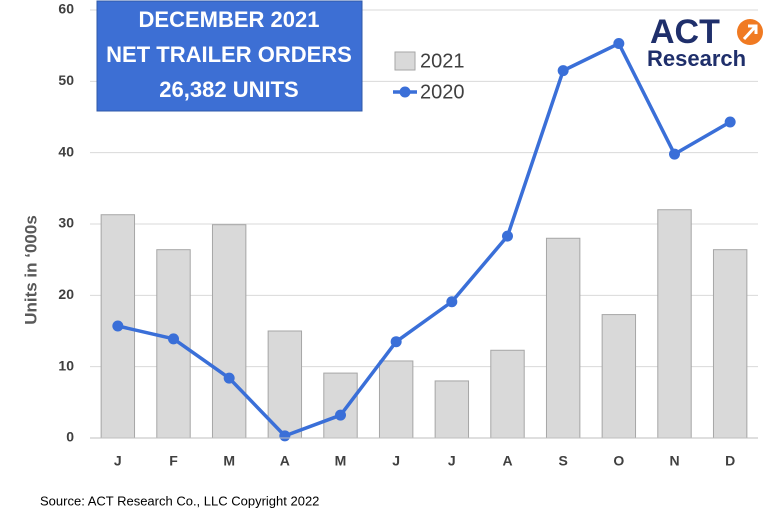 The image size is (768, 520). Describe the element at coordinates (730, 461) in the screenshot. I see `x-tick-label: D` at that location.